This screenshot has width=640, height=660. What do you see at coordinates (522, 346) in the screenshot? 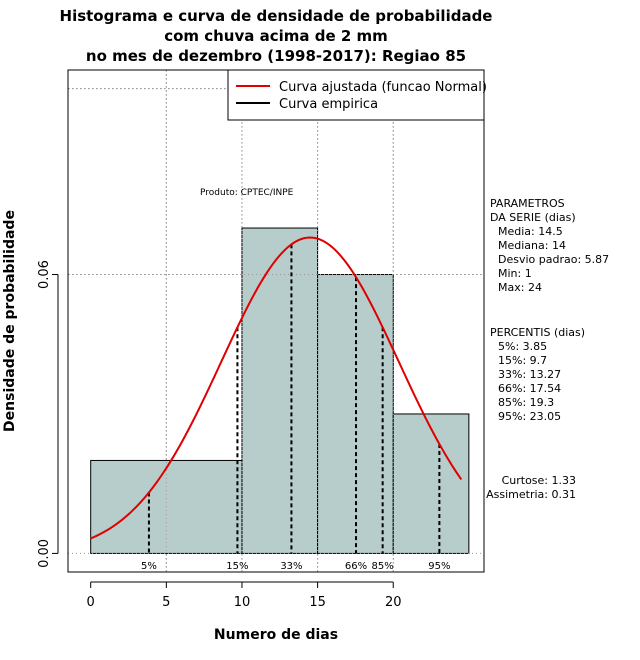
I see `percentis-line-2: 5%: 3.85` at bounding box center [522, 346].